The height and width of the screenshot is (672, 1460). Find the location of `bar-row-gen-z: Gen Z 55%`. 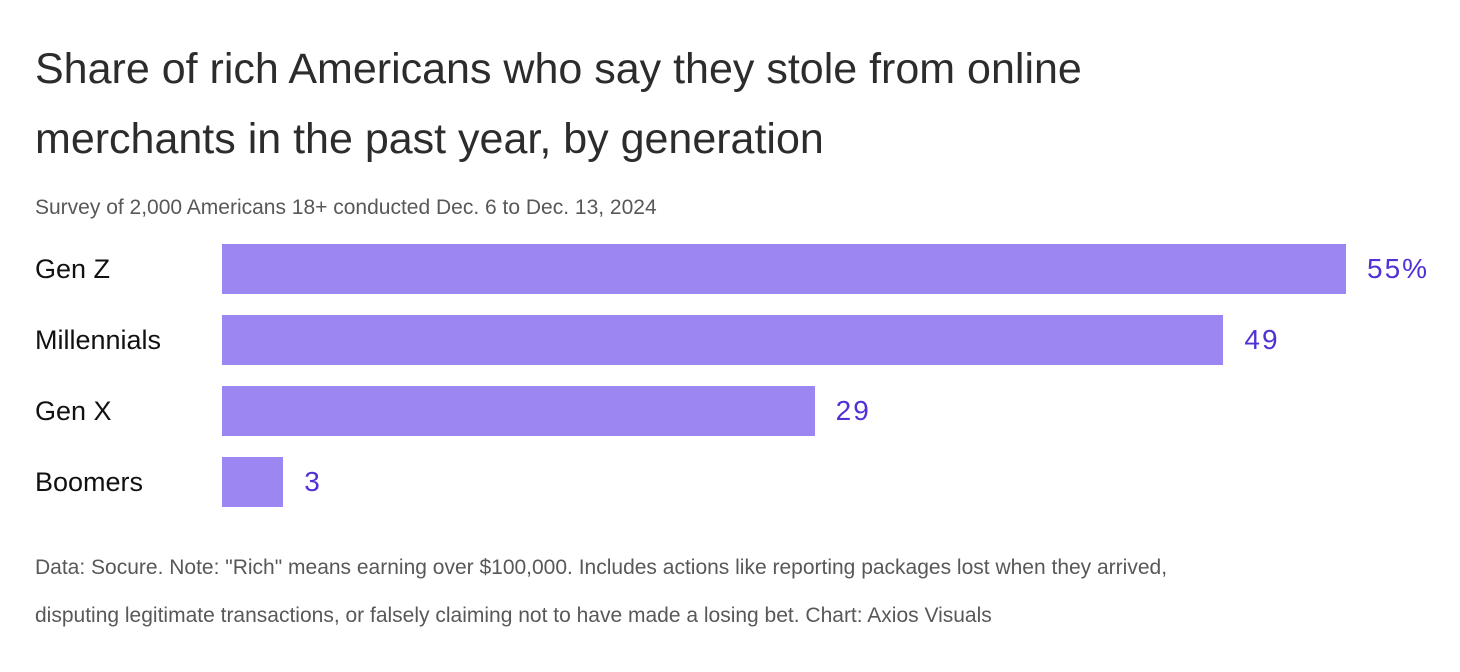

bar-row-gen-z: Gen Z 55% is located at coordinates (731, 269).